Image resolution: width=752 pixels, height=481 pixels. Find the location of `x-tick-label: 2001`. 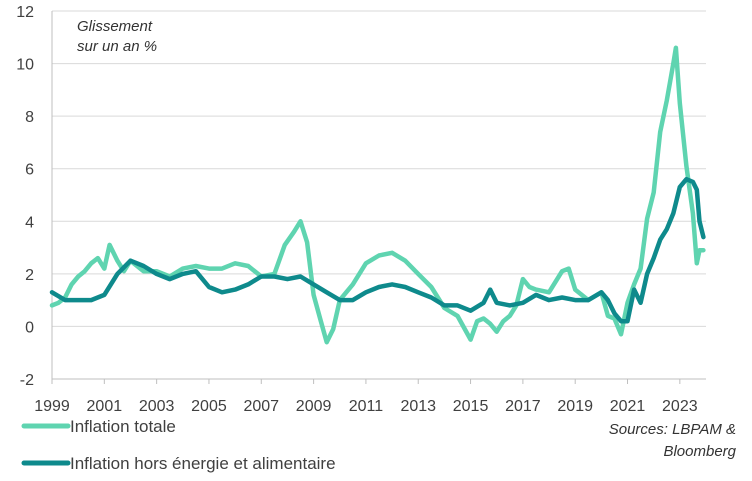

x-tick-label: 2001 is located at coordinates (105, 406).